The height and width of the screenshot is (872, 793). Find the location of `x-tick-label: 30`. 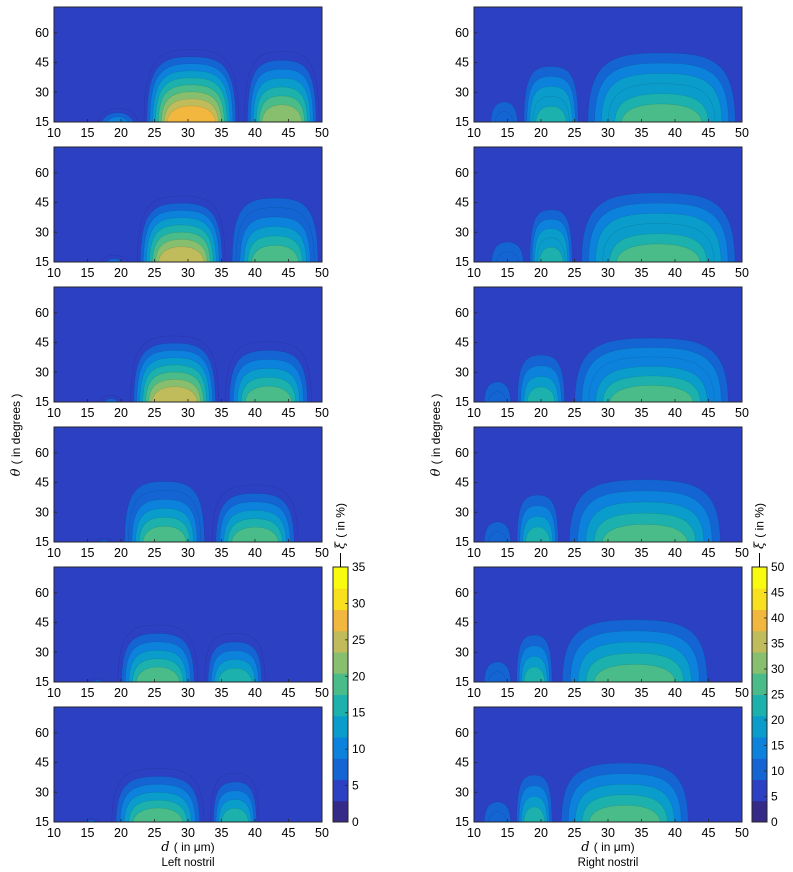

x-tick-label: 30 is located at coordinates (608, 693).